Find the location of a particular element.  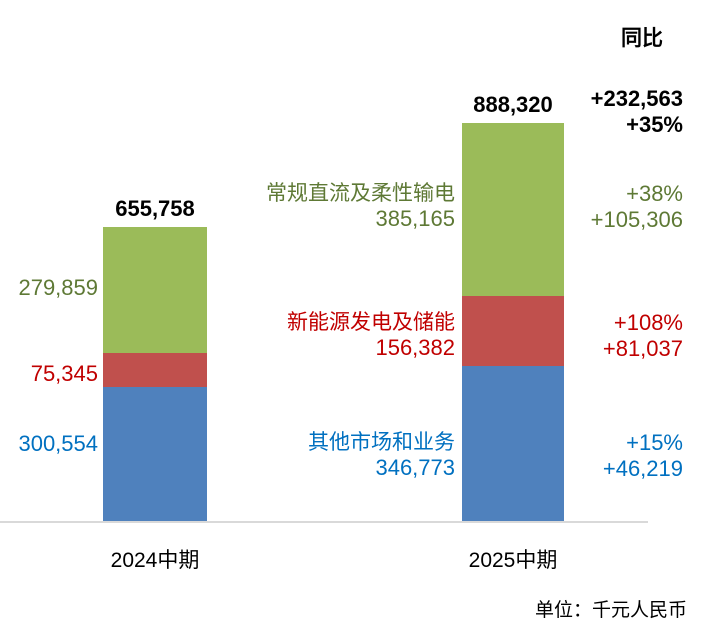

yoy-newenergy-block: +108% +81,037 is located at coordinates (643, 336).